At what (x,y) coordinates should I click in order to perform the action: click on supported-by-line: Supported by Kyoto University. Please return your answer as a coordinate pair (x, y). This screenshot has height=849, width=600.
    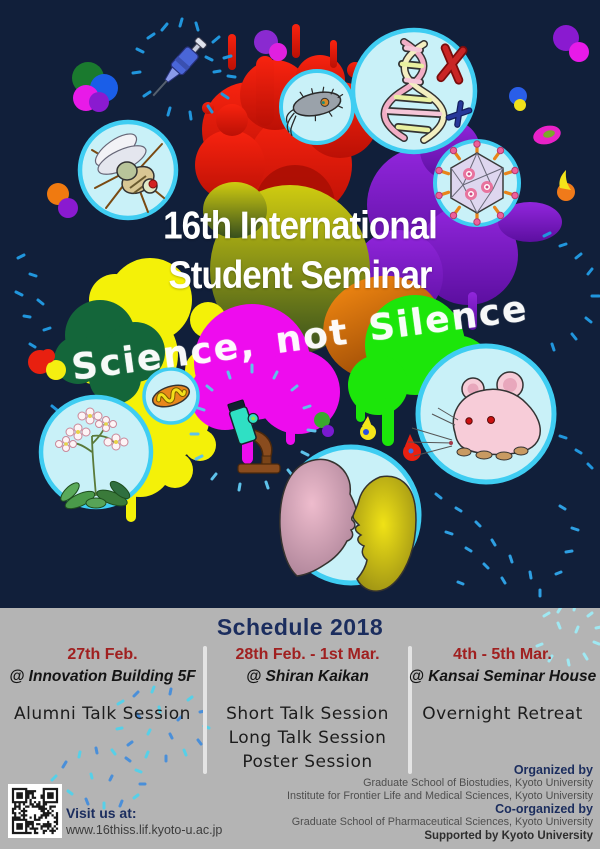
    Looking at the image, I should click on (508, 835).